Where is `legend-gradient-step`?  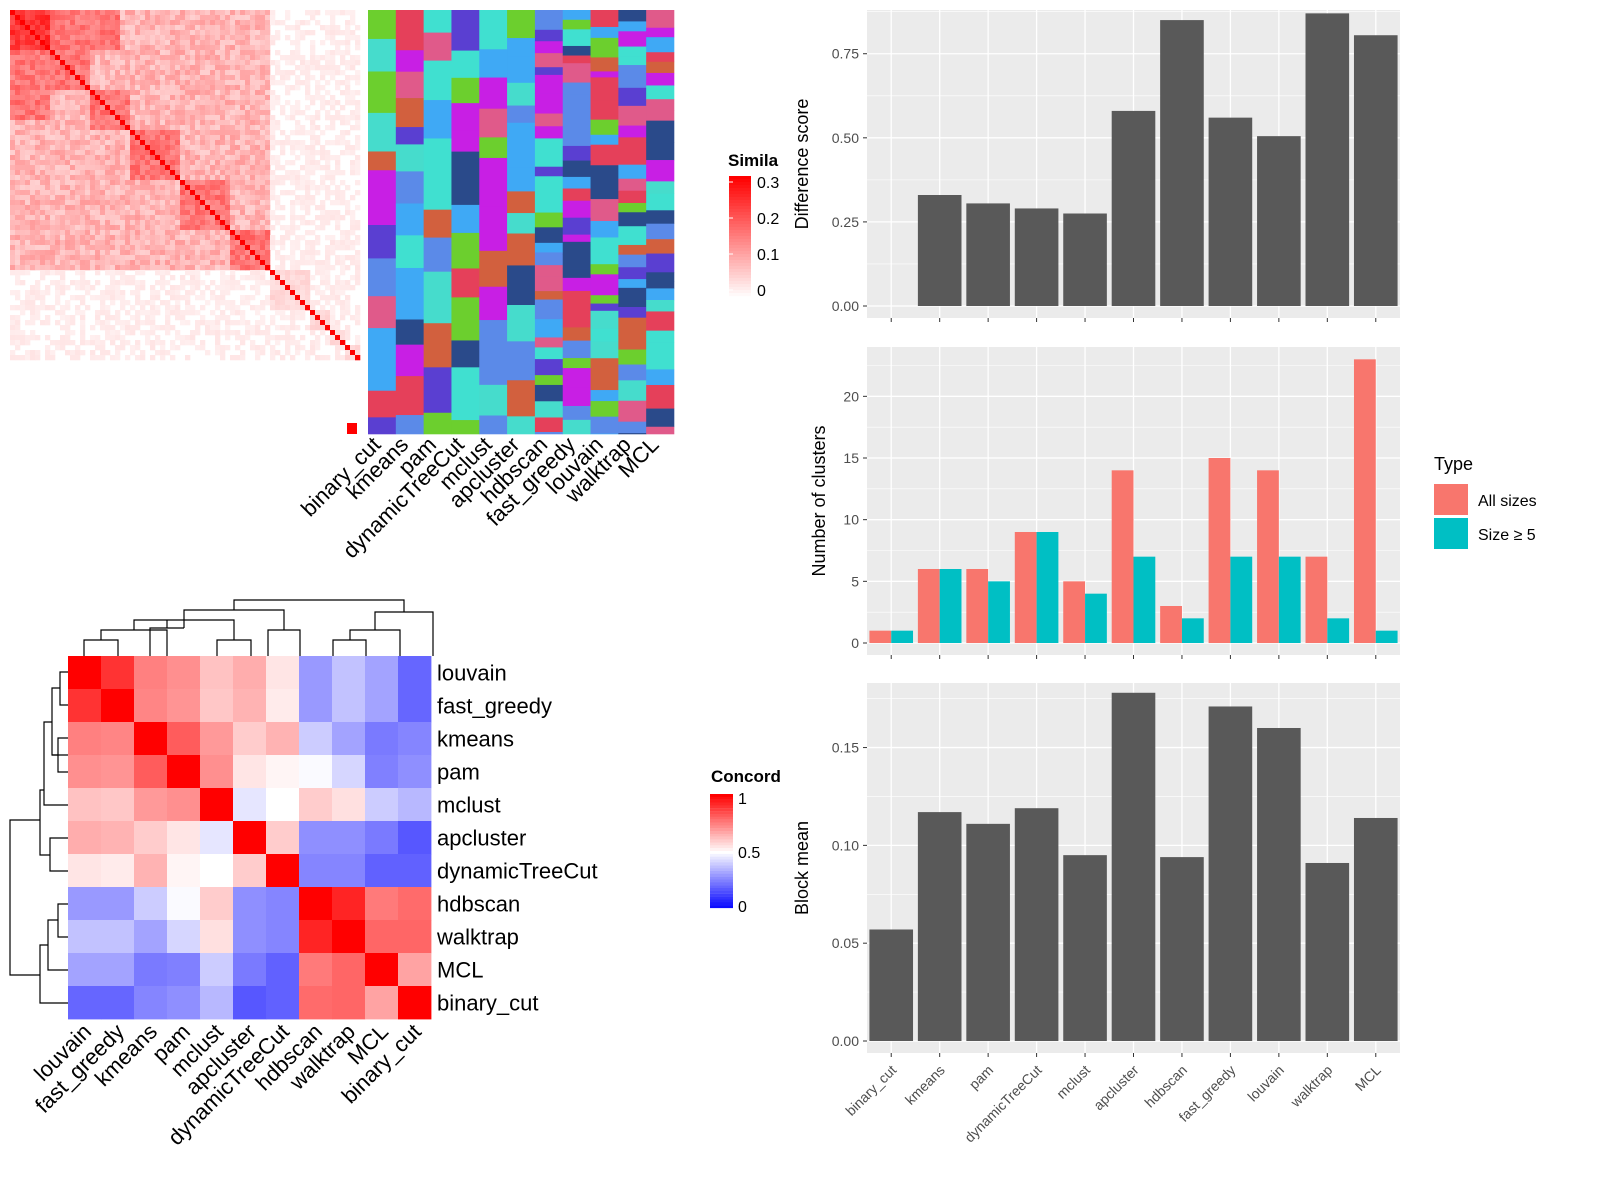
legend-gradient-step is located at coordinates (721, 889).